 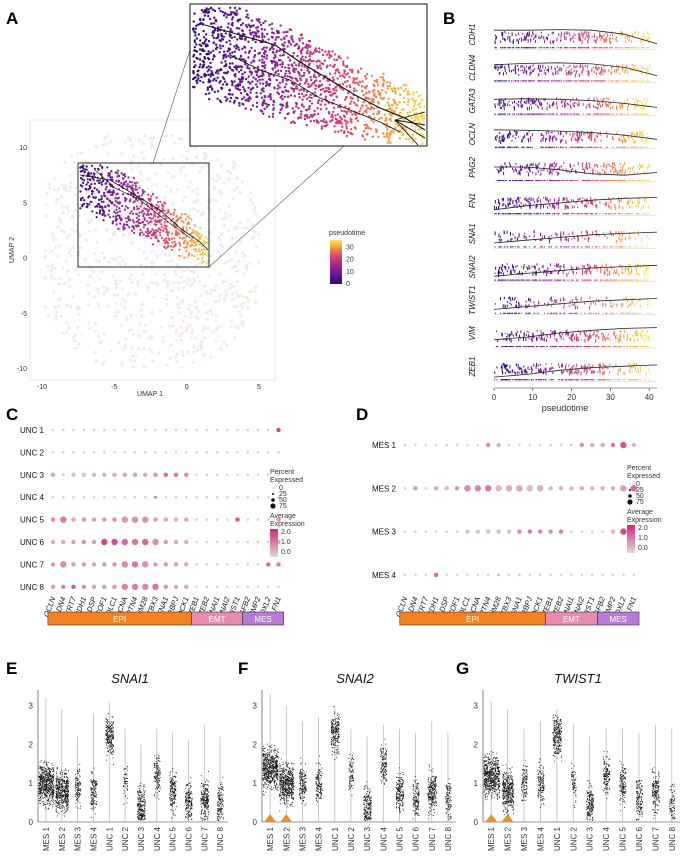 I want to click on panel-letter-a: A, so click(x=12, y=18).